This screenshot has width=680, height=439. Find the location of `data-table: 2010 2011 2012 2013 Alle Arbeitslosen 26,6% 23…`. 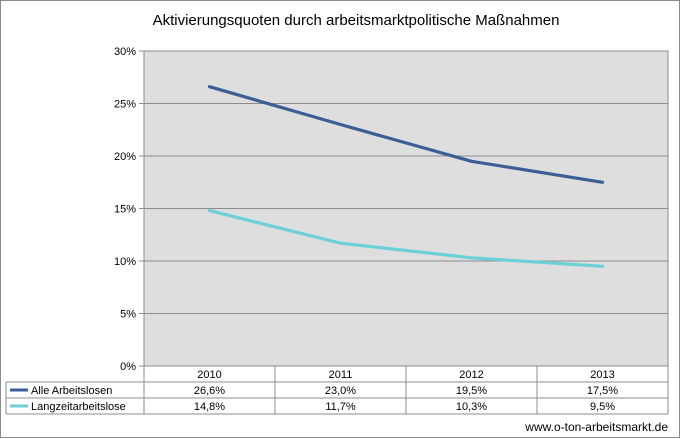

data-table: 2010 2011 2012 2013 Alle Arbeitslosen 26,6% 23… is located at coordinates (337, 390).